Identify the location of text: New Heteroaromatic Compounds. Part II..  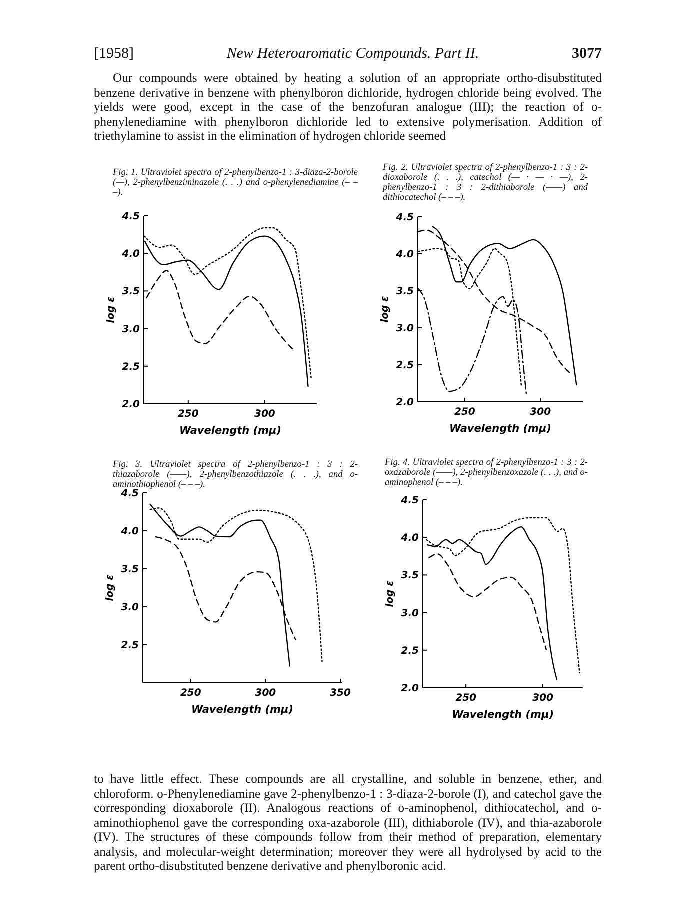
(353, 54).